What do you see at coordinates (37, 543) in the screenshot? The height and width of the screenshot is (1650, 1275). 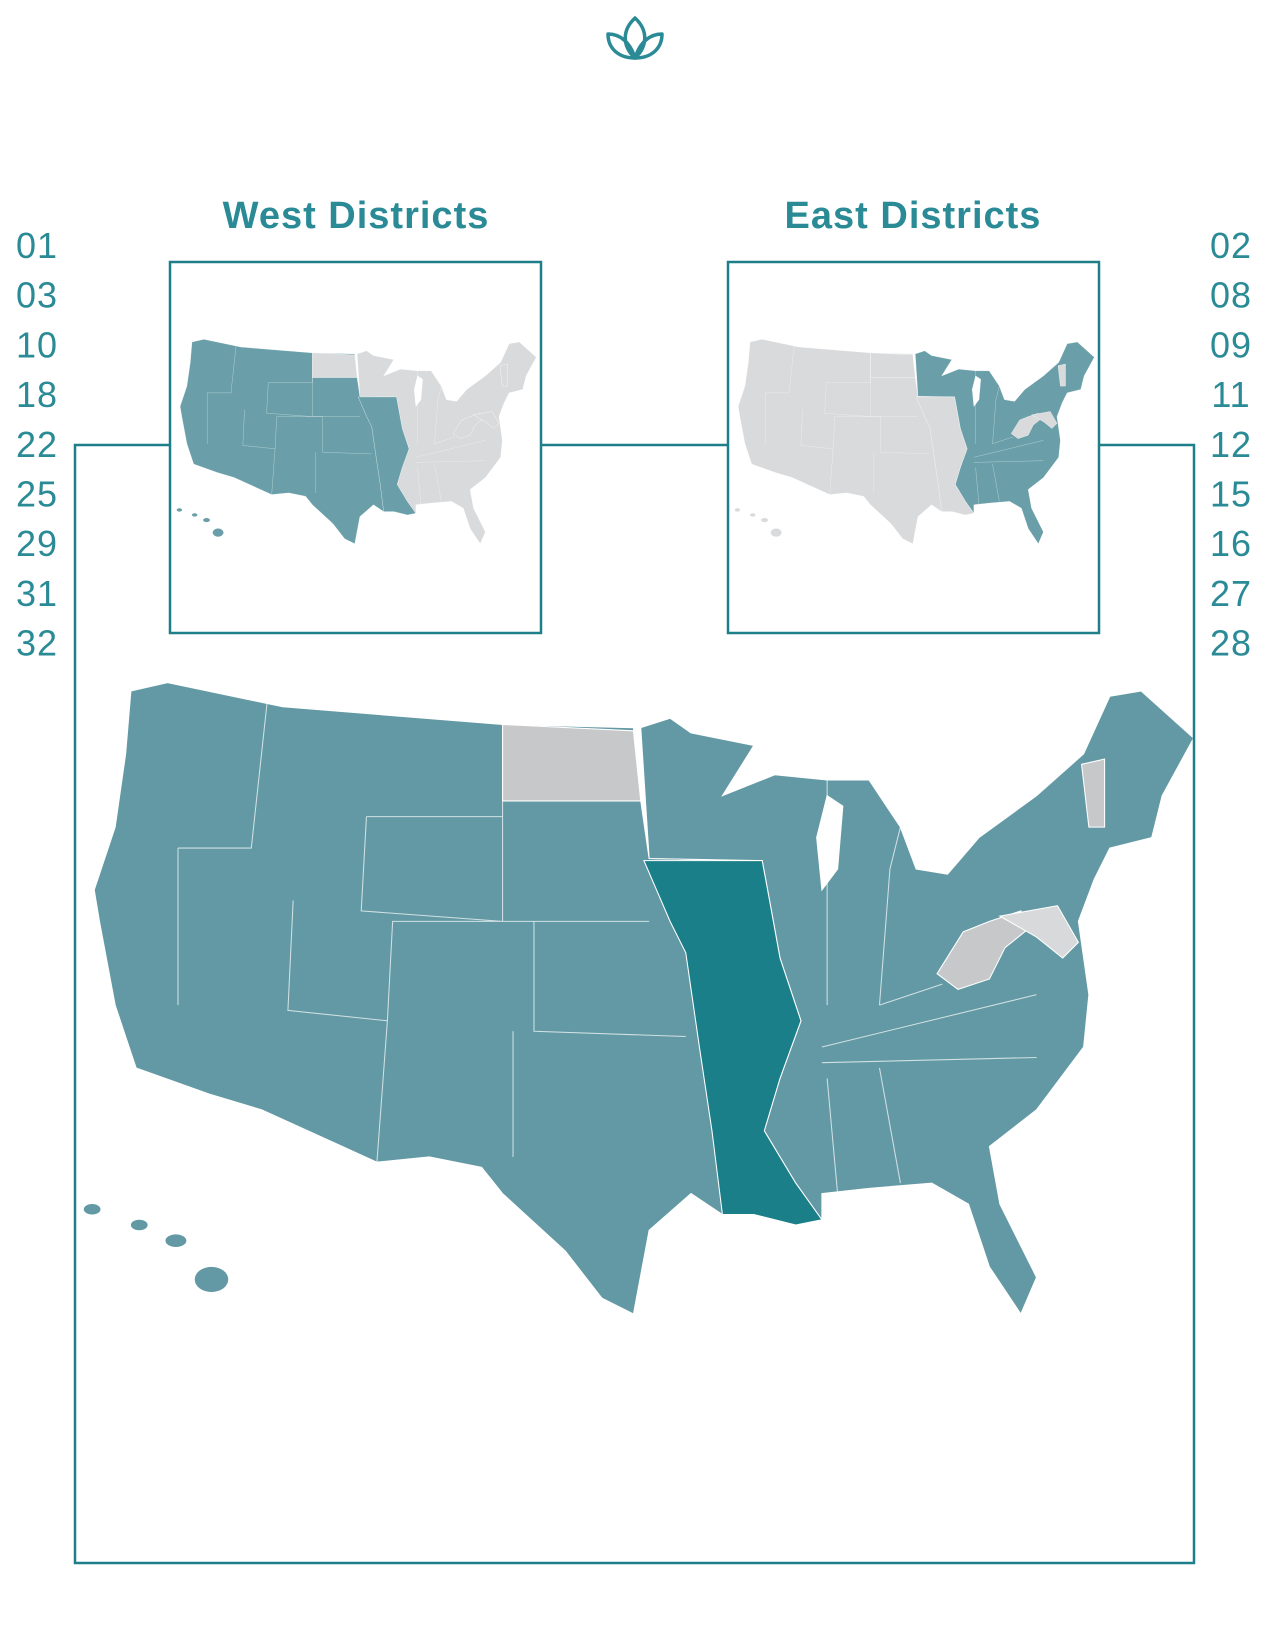 I see `west-district: 29` at bounding box center [37, 543].